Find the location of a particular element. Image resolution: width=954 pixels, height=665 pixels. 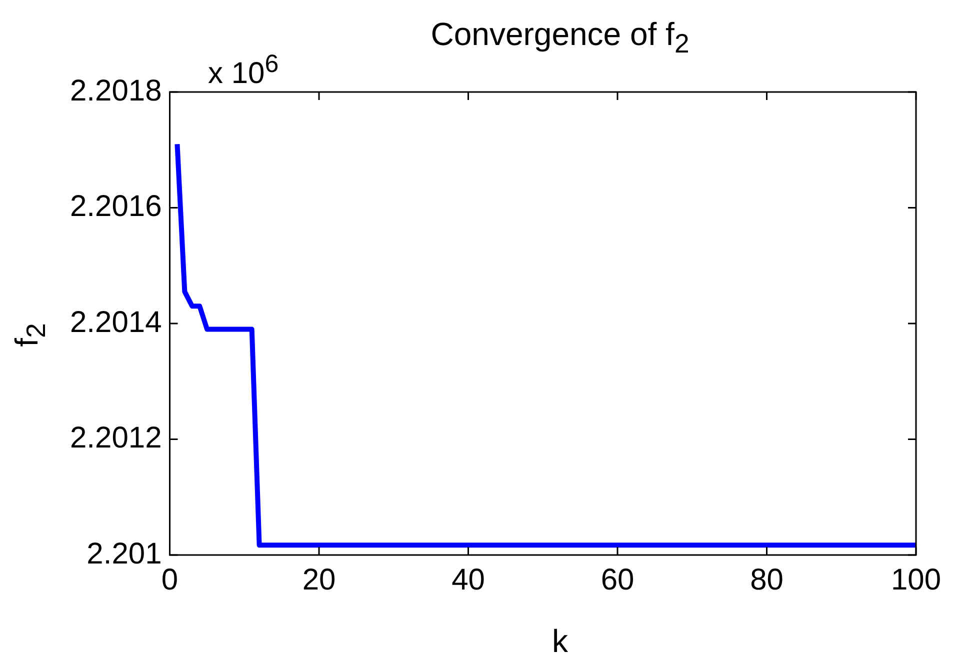

x-tick-label: 20 is located at coordinates (319, 579).